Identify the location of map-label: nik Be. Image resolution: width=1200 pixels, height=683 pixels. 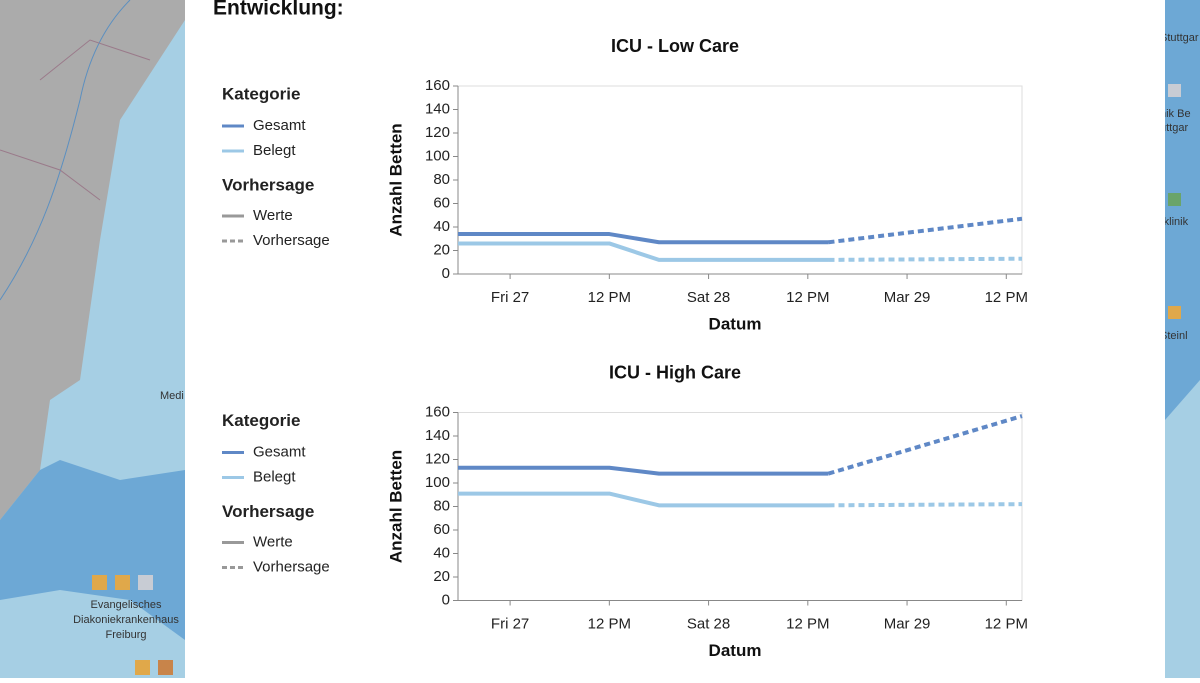
(1175, 114).